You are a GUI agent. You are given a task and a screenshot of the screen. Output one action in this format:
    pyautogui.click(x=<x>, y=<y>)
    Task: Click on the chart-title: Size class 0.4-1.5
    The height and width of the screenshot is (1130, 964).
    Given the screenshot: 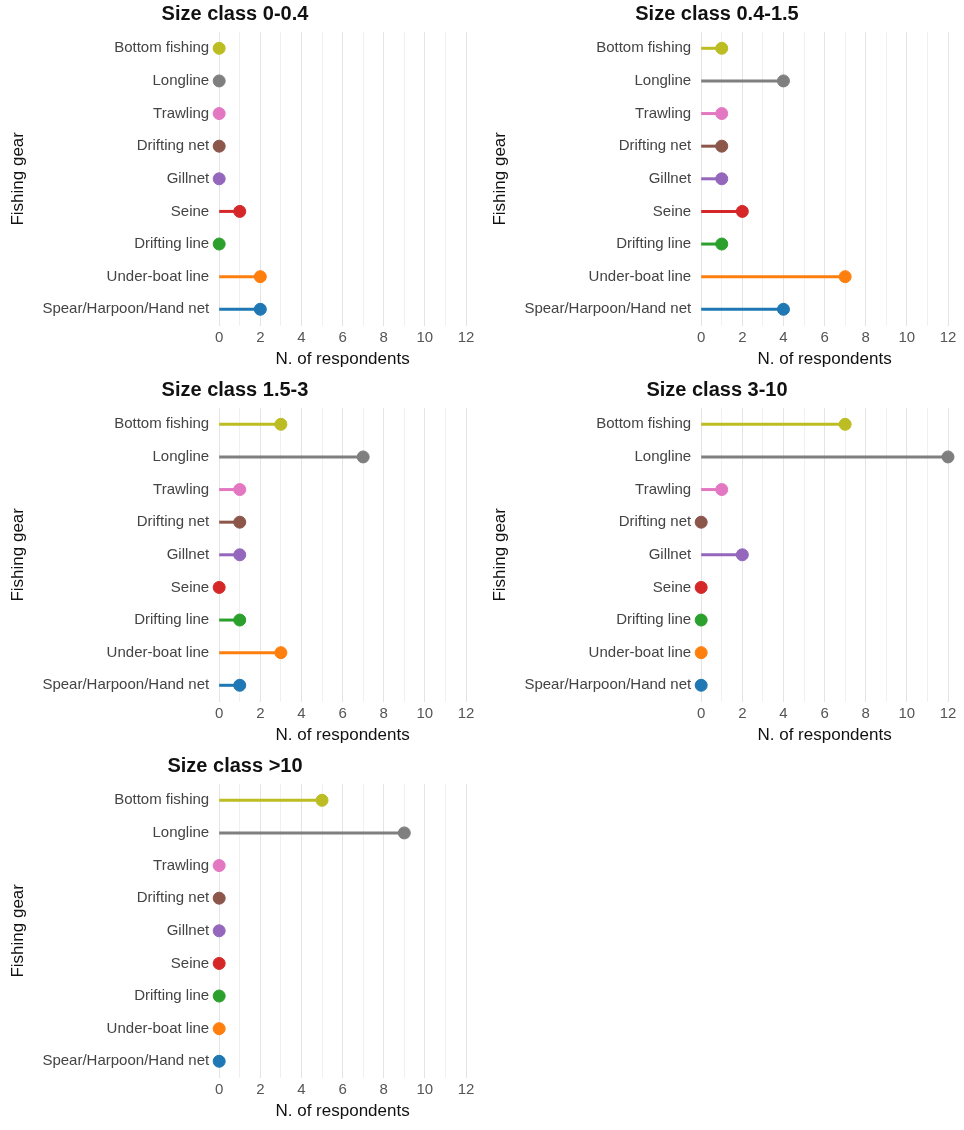 What is the action you would take?
    pyautogui.click(x=717, y=12)
    